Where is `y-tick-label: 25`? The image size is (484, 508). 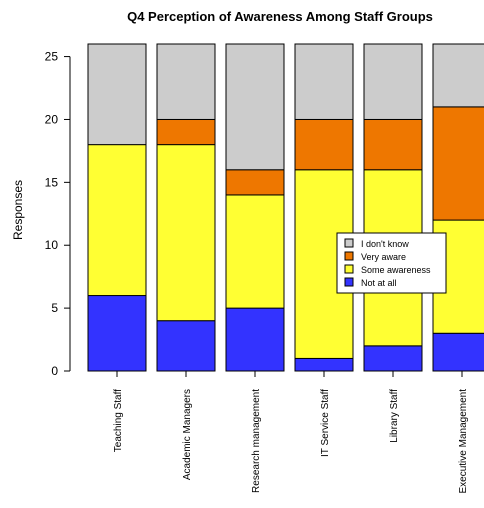
y-tick-label: 25 is located at coordinates (52, 57).